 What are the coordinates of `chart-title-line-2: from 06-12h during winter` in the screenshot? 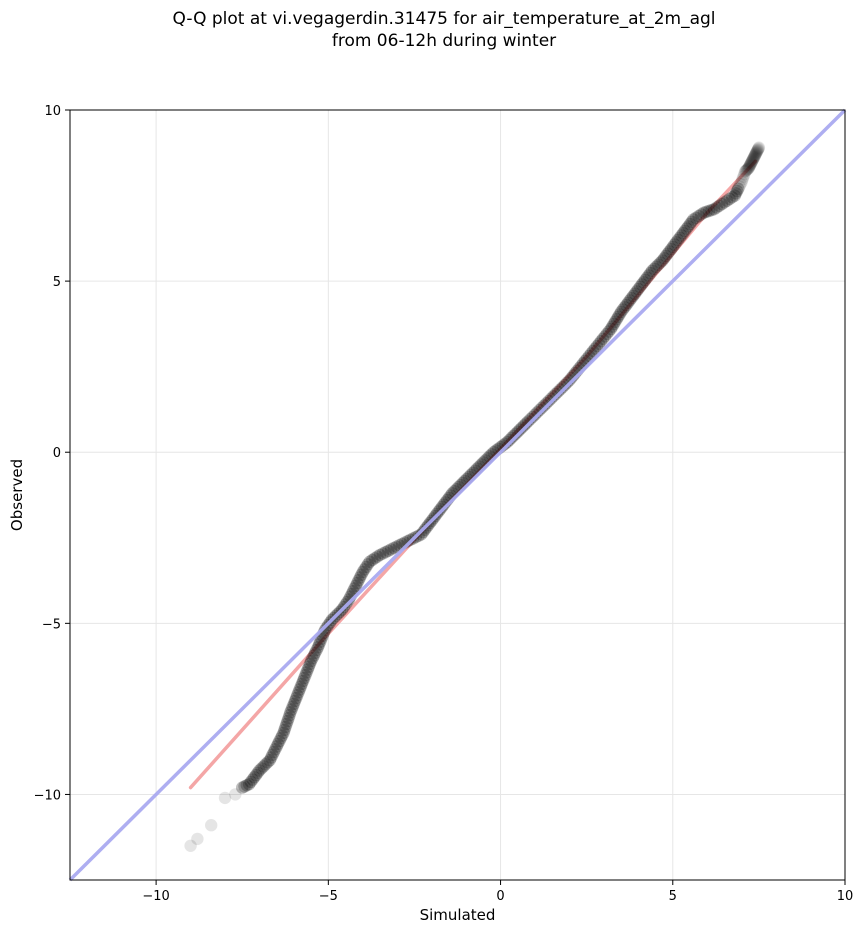 It's located at (444, 41).